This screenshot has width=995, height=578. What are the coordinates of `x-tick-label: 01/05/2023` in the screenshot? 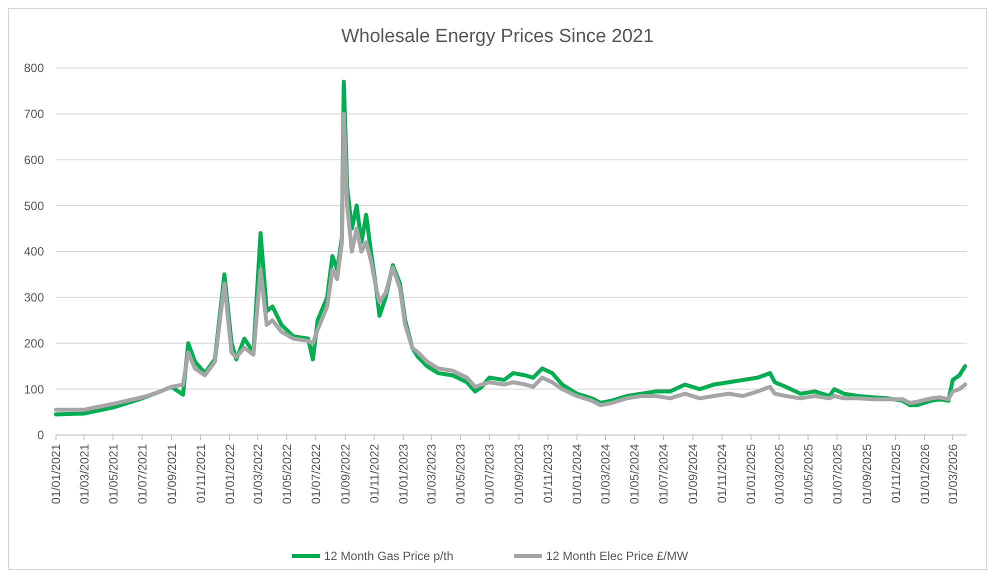 It's located at (461, 474).